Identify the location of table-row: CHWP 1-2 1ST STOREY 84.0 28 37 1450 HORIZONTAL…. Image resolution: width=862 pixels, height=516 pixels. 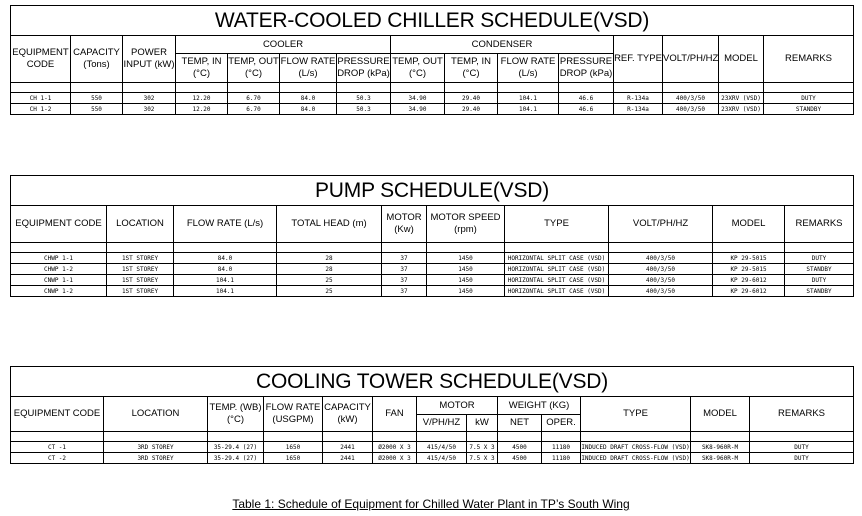
(432, 269).